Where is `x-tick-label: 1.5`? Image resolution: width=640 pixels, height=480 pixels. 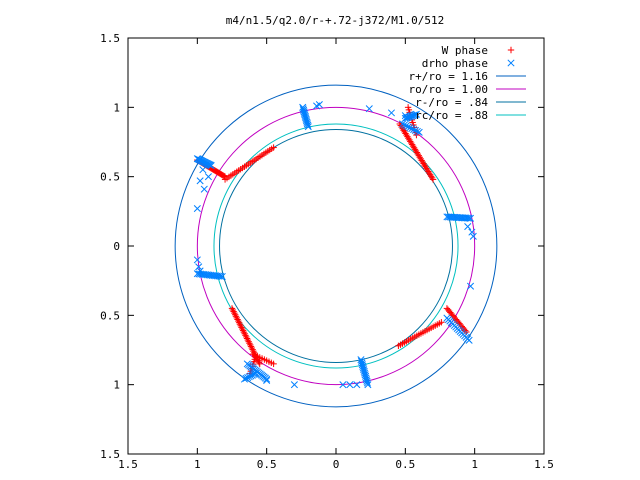 x-tick-label: 1.5 is located at coordinates (544, 464).